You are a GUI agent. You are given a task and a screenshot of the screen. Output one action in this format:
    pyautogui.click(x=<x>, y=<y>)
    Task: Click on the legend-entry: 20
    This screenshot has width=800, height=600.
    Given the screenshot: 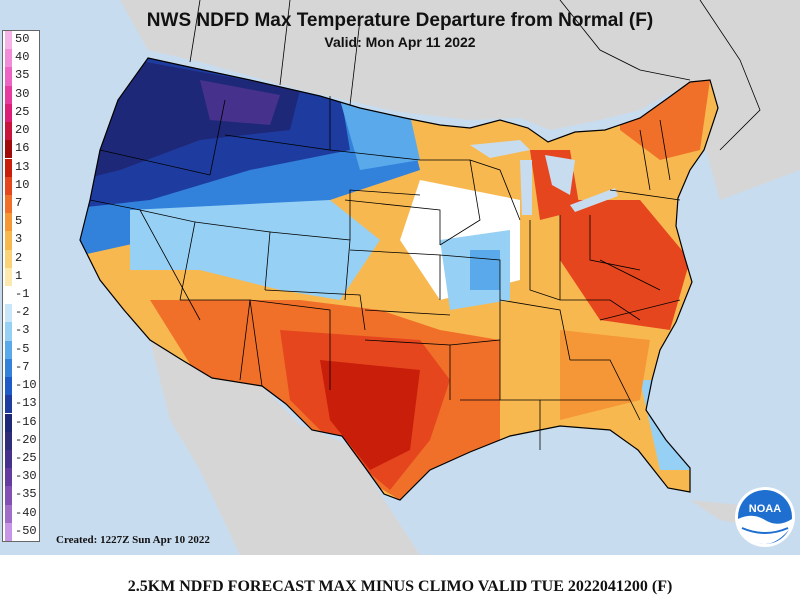 What is the action you would take?
    pyautogui.click(x=21, y=131)
    